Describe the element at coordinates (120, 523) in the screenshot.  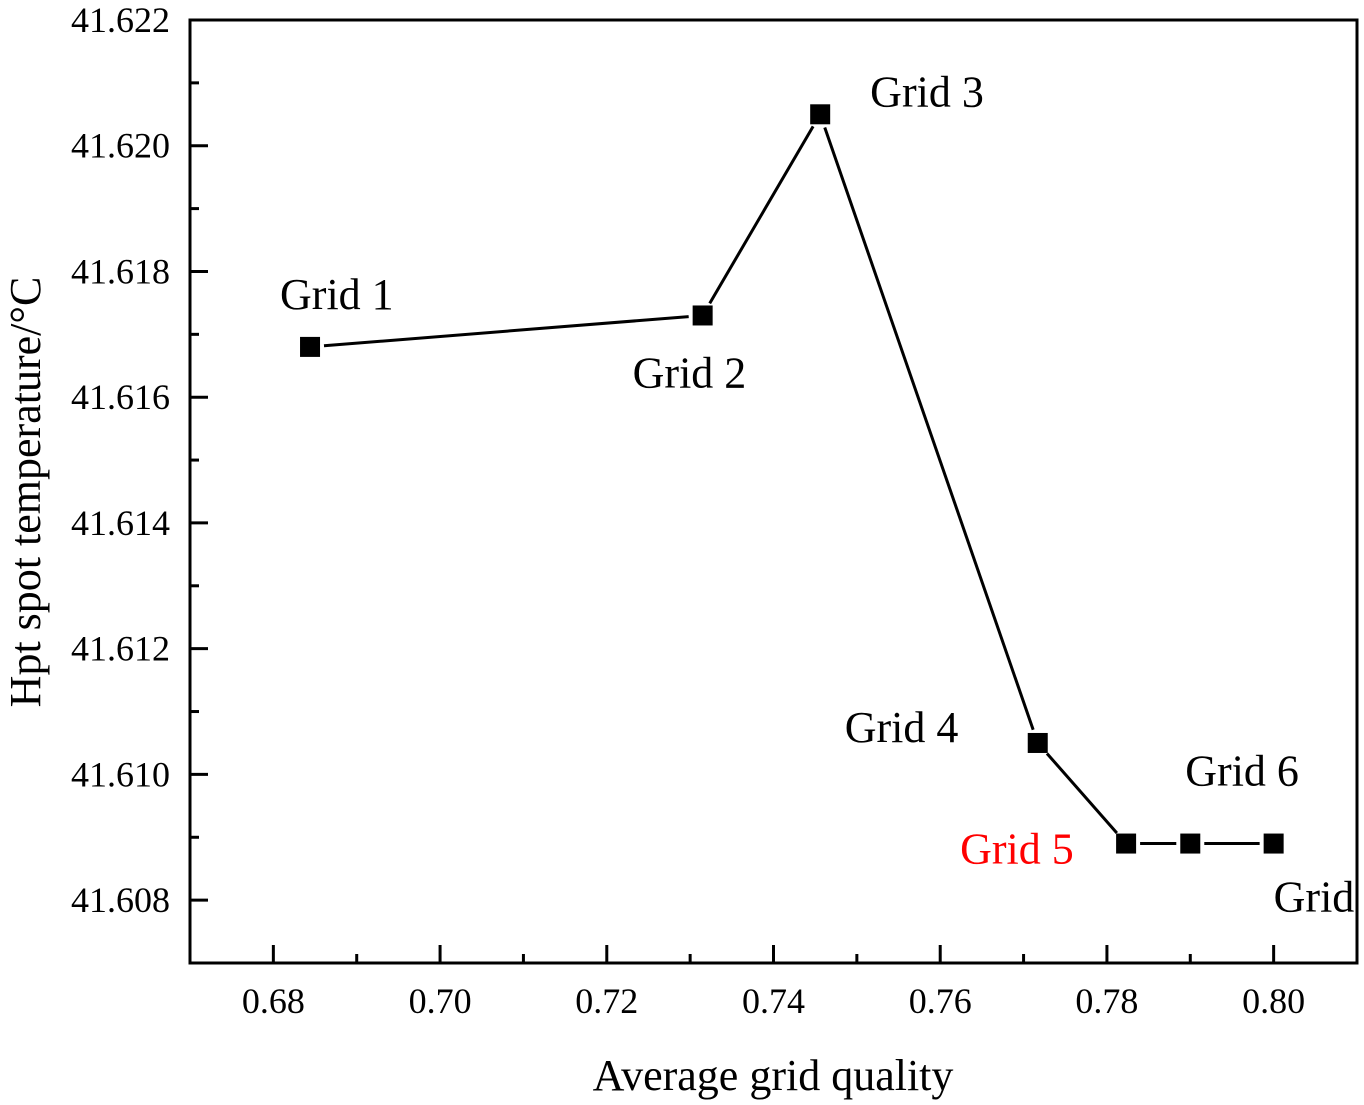
I see `y-tick-label: 41.614` at that location.